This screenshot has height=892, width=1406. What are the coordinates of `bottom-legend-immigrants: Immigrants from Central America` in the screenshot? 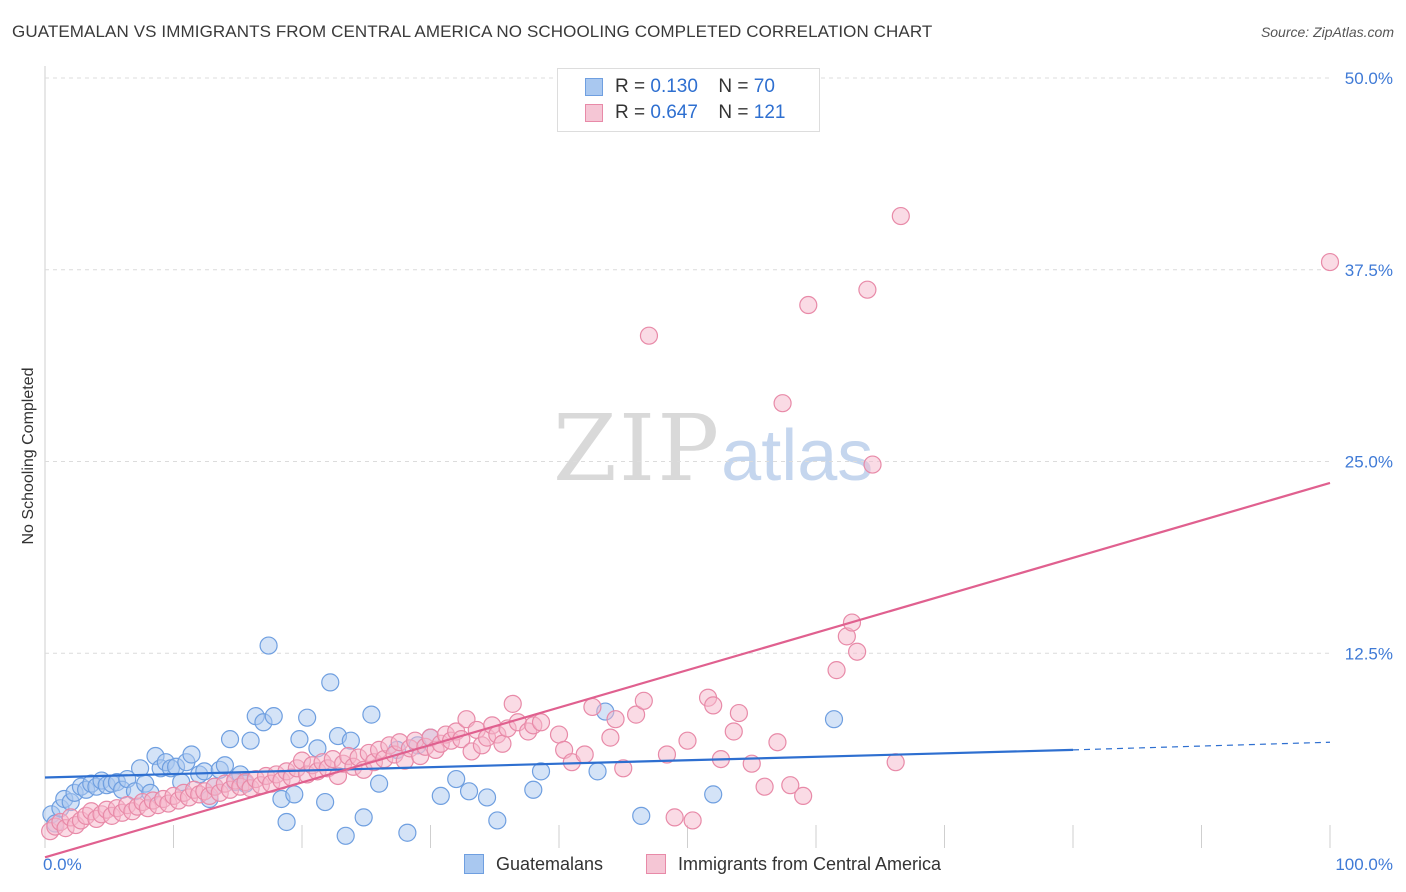 It's located at (793, 864).